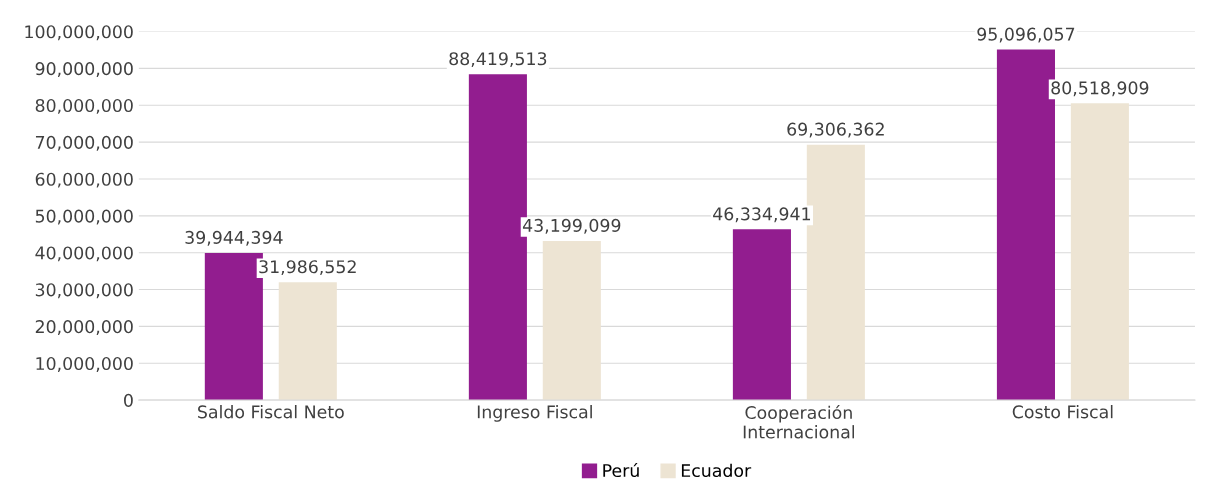  Describe the element at coordinates (835, 130) in the screenshot. I see `data-label: 69,306,362` at that location.